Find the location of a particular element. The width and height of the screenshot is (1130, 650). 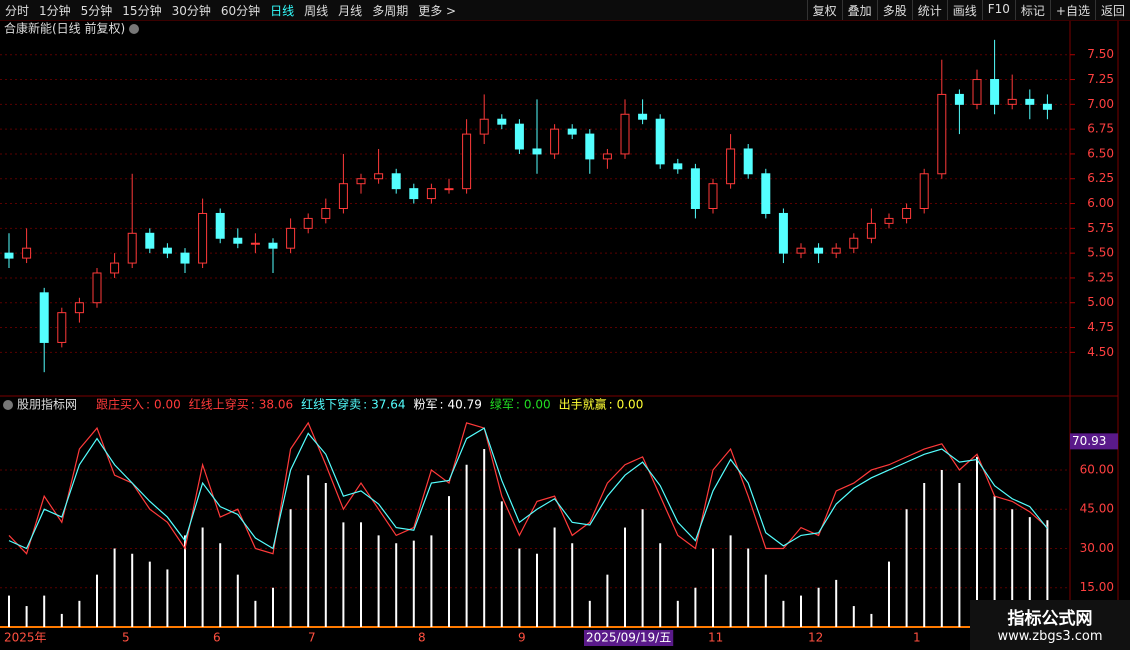

period-tab: 周线 is located at coordinates (316, 11).